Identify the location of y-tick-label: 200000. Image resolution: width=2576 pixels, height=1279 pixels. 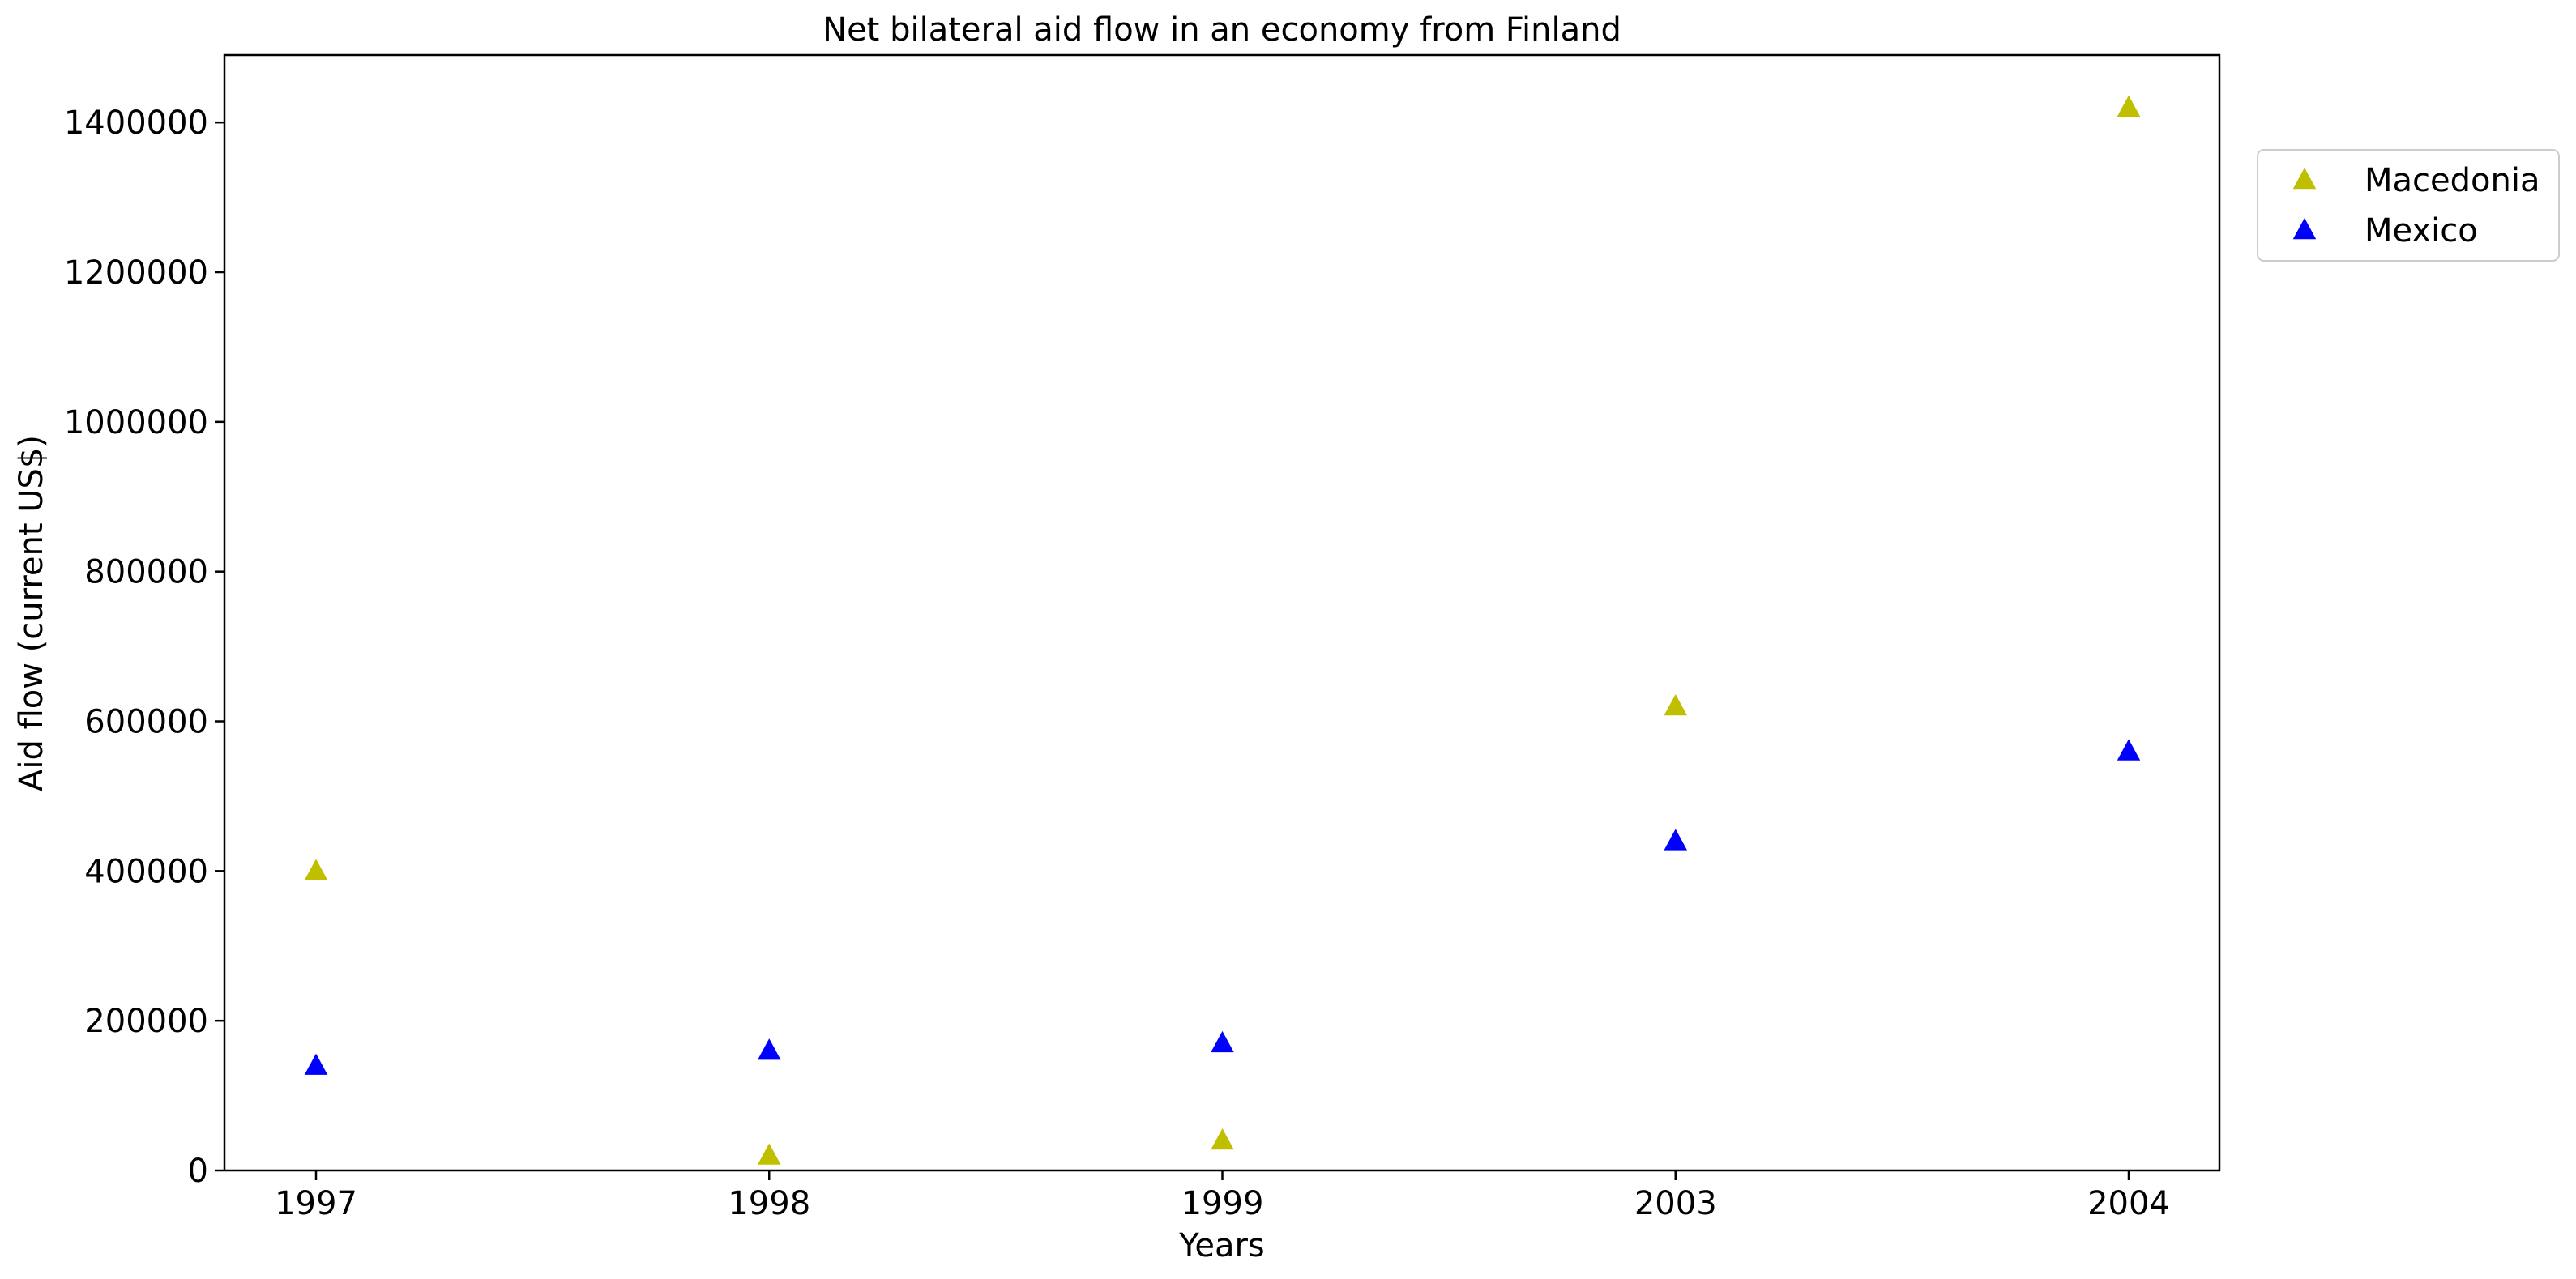
(146, 1021).